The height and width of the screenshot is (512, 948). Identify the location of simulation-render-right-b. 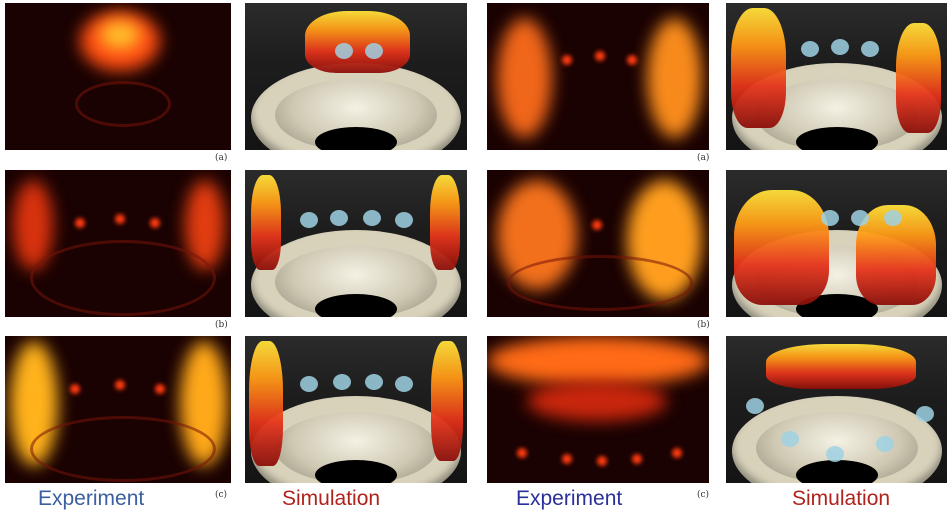
(836, 243).